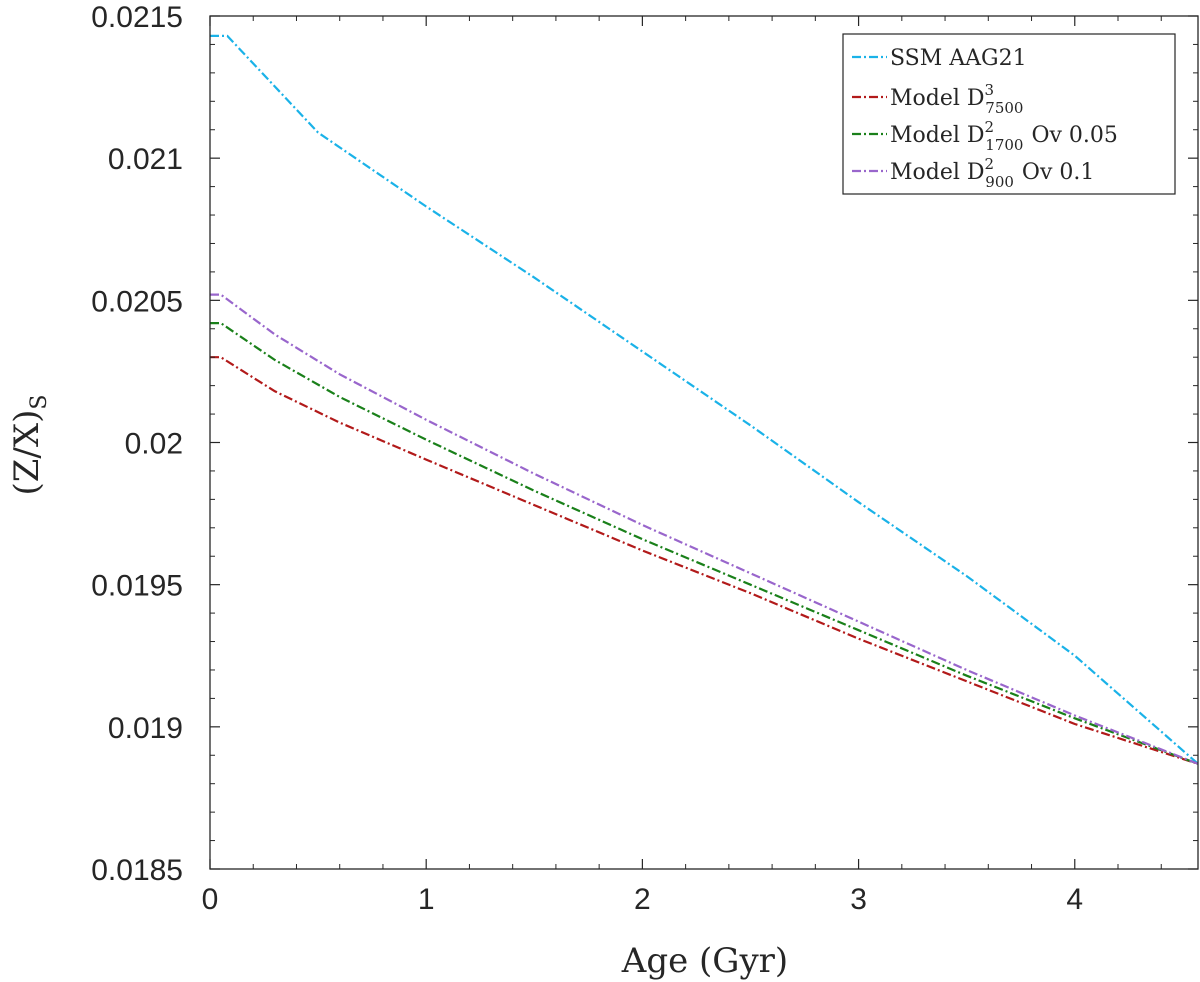 Image resolution: width=1200 pixels, height=982 pixels. What do you see at coordinates (1074, 899) in the screenshot?
I see `x-tick-label: 4` at bounding box center [1074, 899].